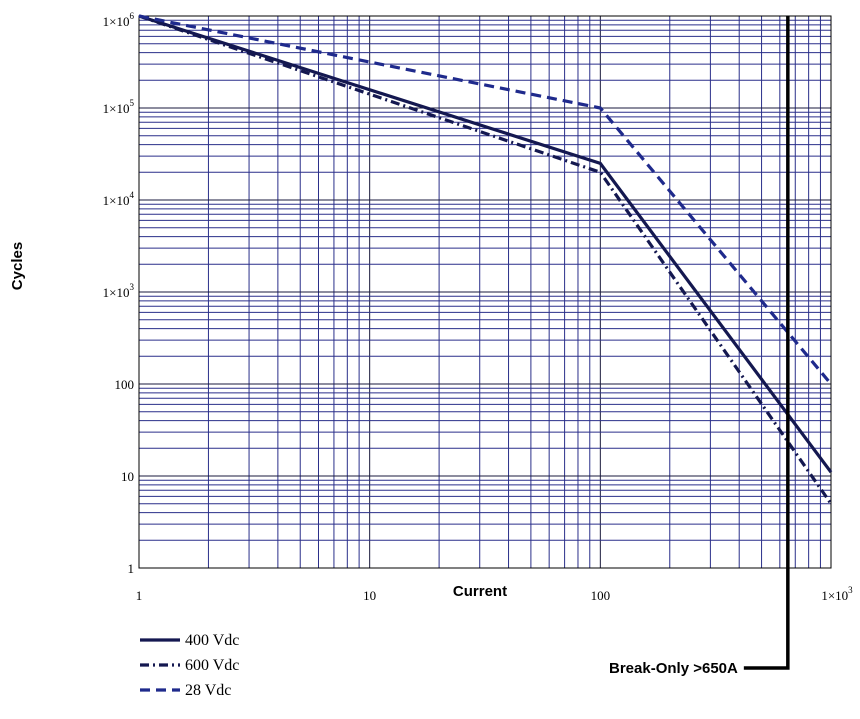  I want to click on y-tick-labels: 1 10 100 1×10³ 1×10⁴ 1×10⁵ 1×10⁶, so click(119, 293).